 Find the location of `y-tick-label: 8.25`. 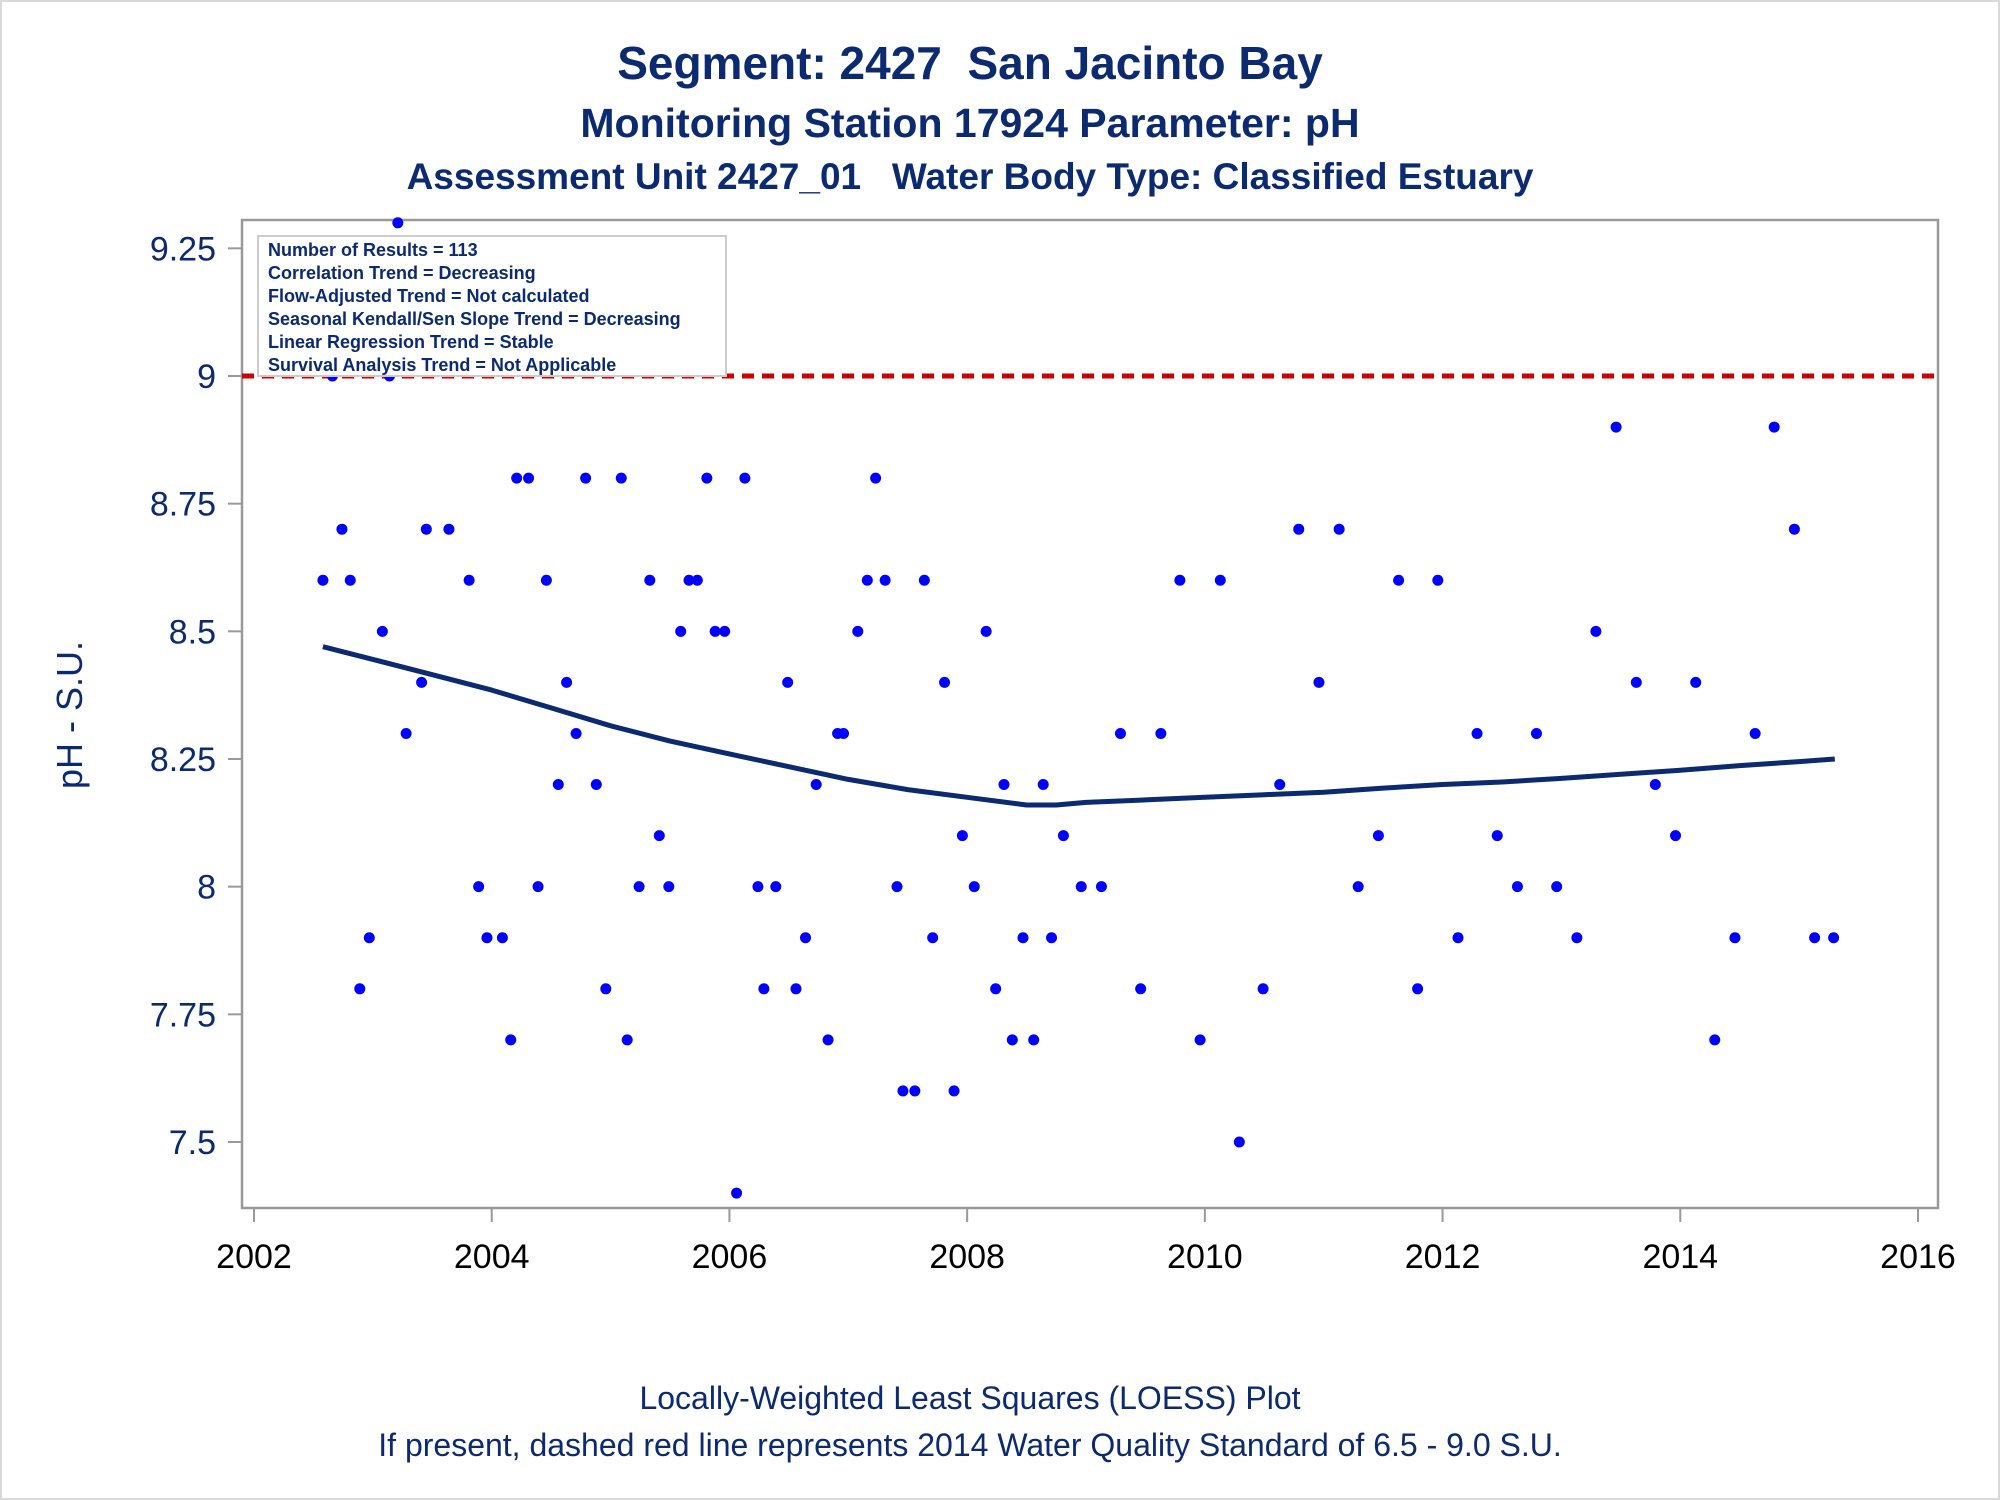

y-tick-label: 8.25 is located at coordinates (183, 760).